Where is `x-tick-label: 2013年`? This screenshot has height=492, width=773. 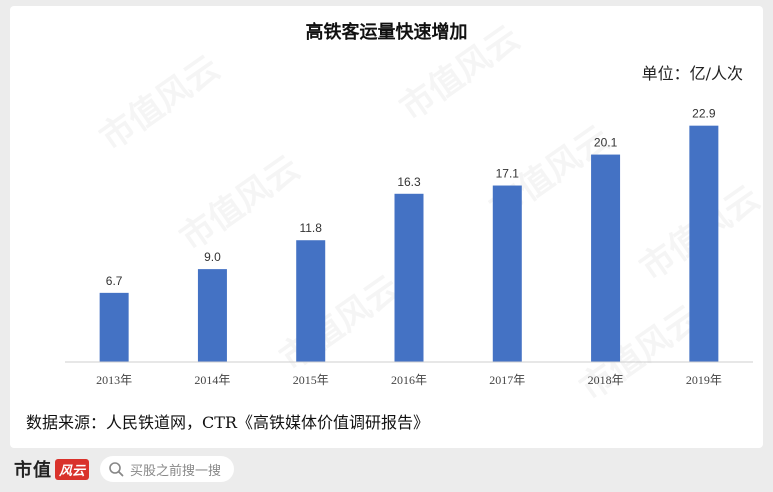 x-tick-label: 2013年 is located at coordinates (114, 380).